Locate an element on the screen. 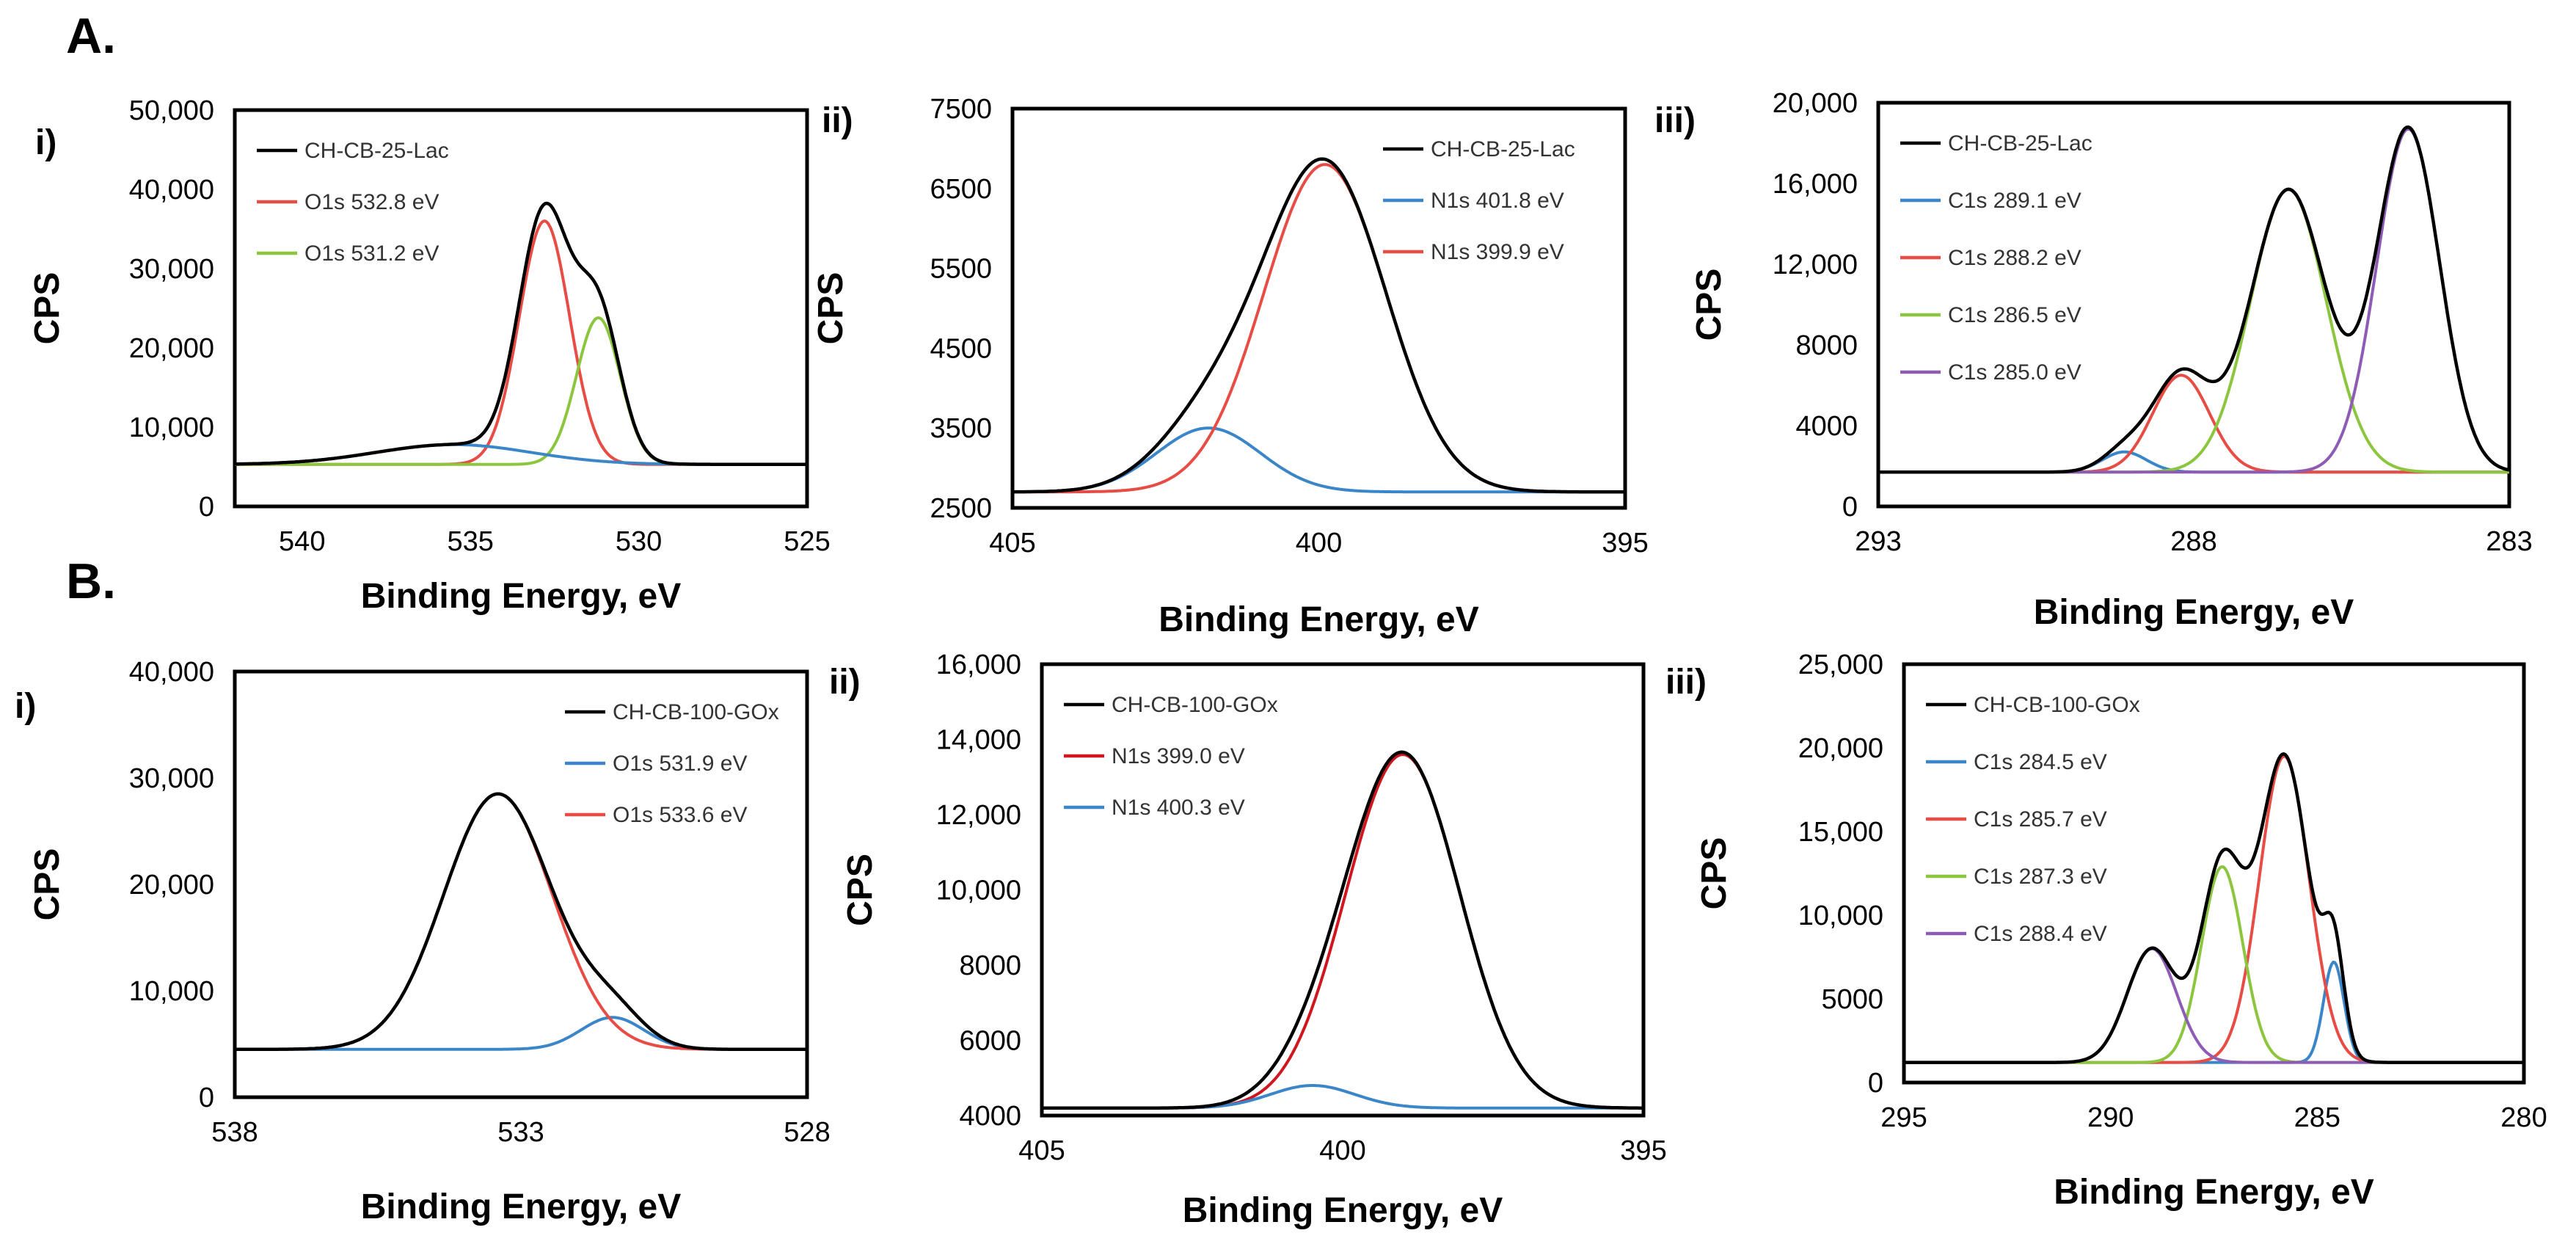 The image size is (2576, 1244). x-tick-label: 530 is located at coordinates (639, 541).